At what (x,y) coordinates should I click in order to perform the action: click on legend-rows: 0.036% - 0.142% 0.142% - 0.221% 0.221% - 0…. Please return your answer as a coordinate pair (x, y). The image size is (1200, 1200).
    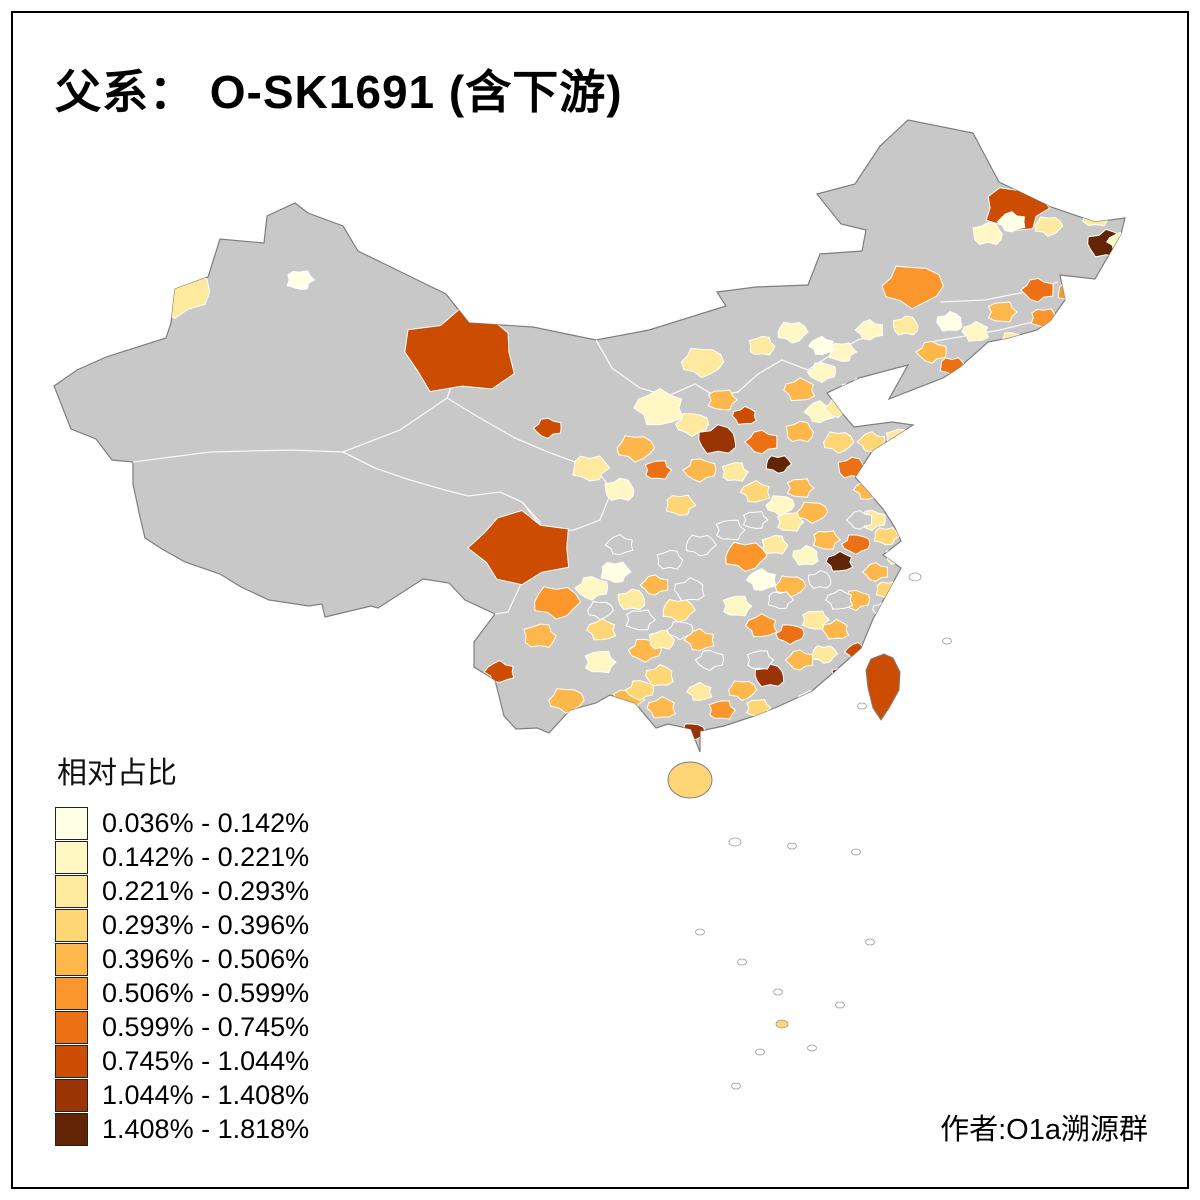
    Looking at the image, I should click on (182, 976).